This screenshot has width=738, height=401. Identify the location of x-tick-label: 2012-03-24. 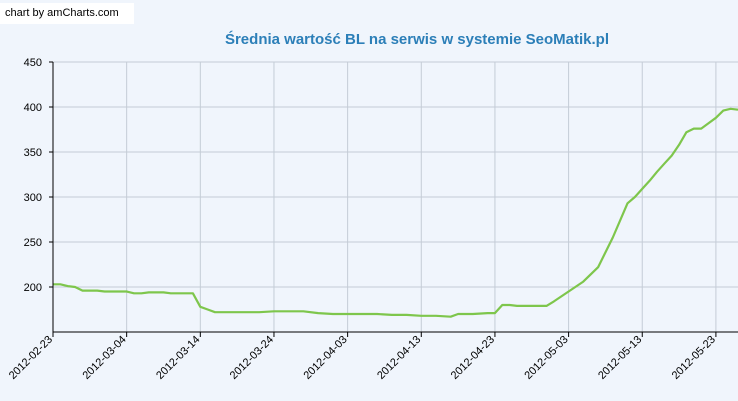
(252, 358).